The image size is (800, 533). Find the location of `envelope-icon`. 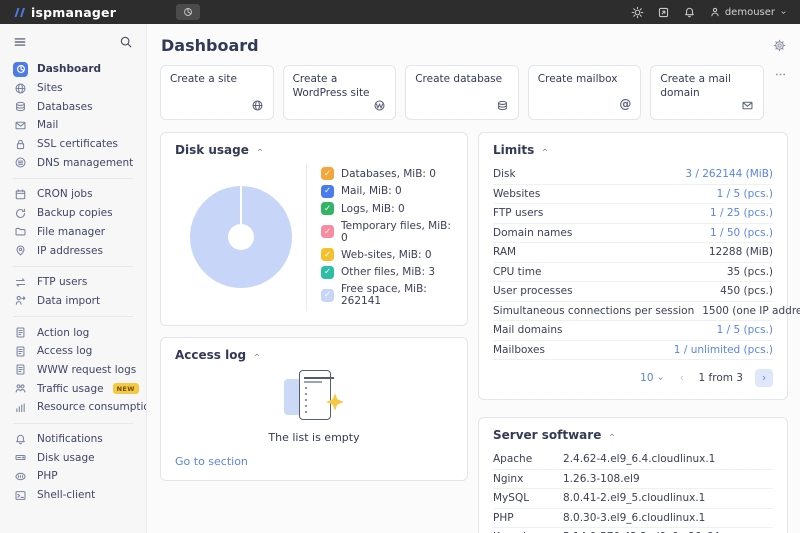

envelope-icon is located at coordinates (747, 105).